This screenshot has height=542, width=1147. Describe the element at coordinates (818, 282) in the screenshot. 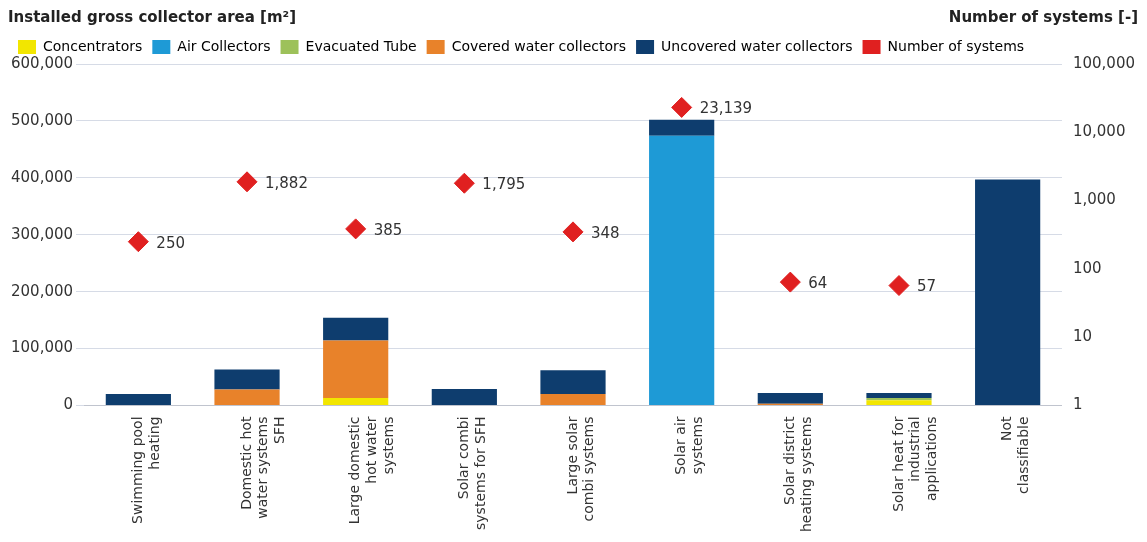

I see `data-label: 64` at that location.